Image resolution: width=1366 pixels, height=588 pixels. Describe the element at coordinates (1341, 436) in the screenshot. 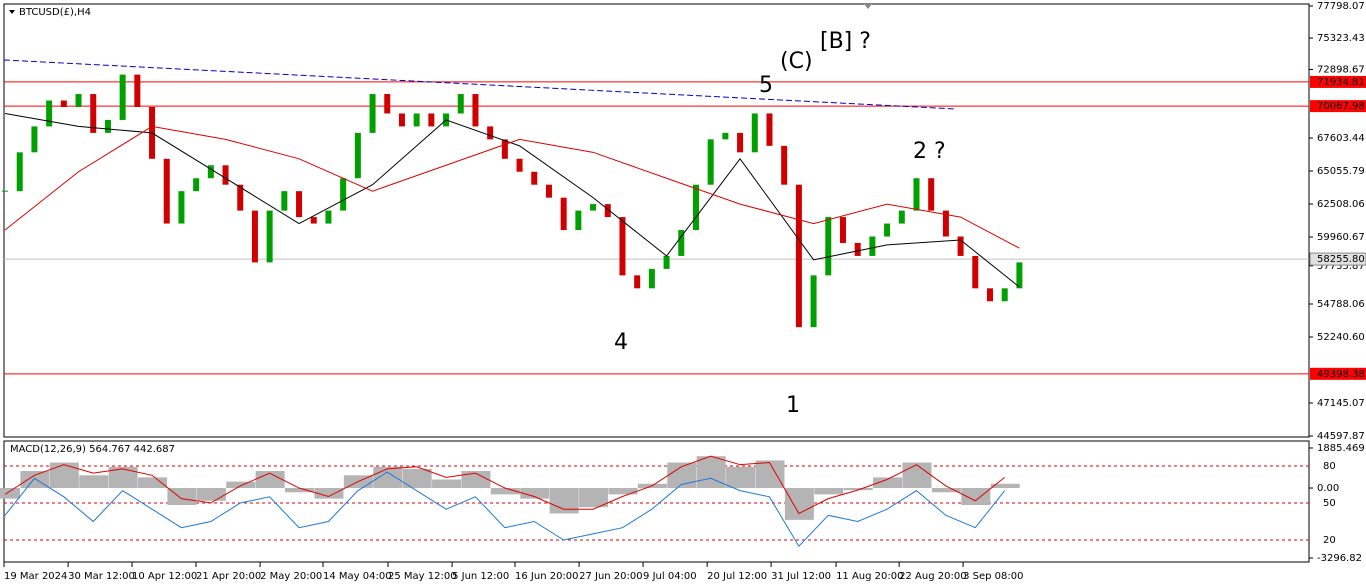

I see `y-tick-label: 44597.87` at that location.